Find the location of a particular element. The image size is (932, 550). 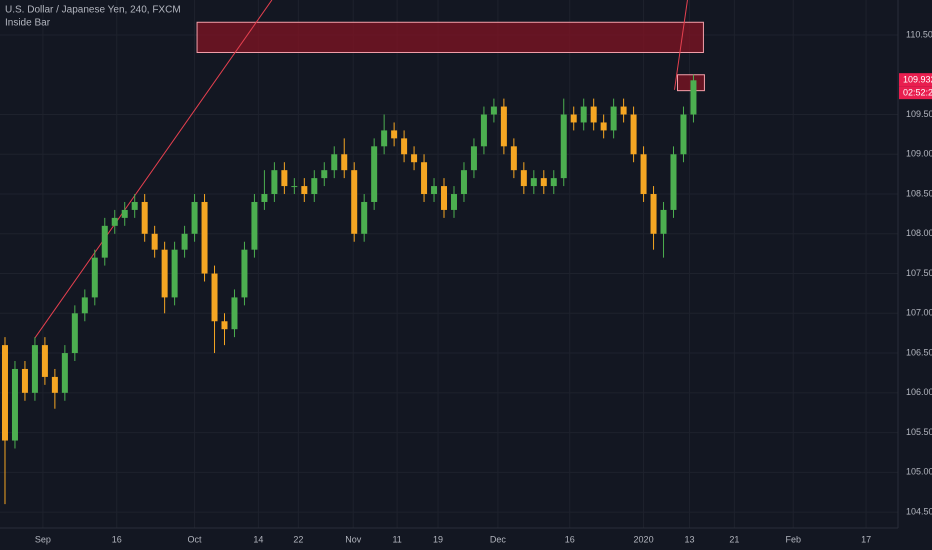

chart-title: U.S. Dollar / Japanese Yen, 240, FXCM is located at coordinates (93, 10).